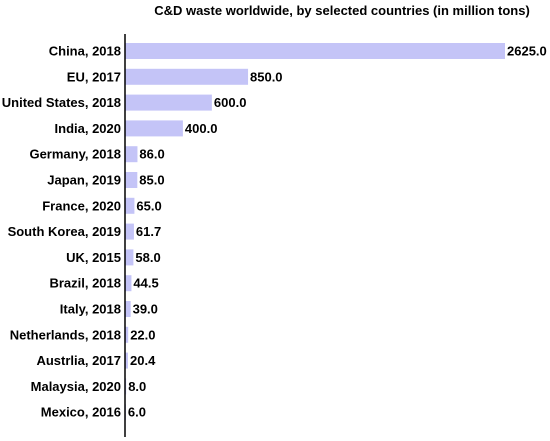  What do you see at coordinates (266, 76) in the screenshot?
I see `value-label: 850.0` at bounding box center [266, 76].